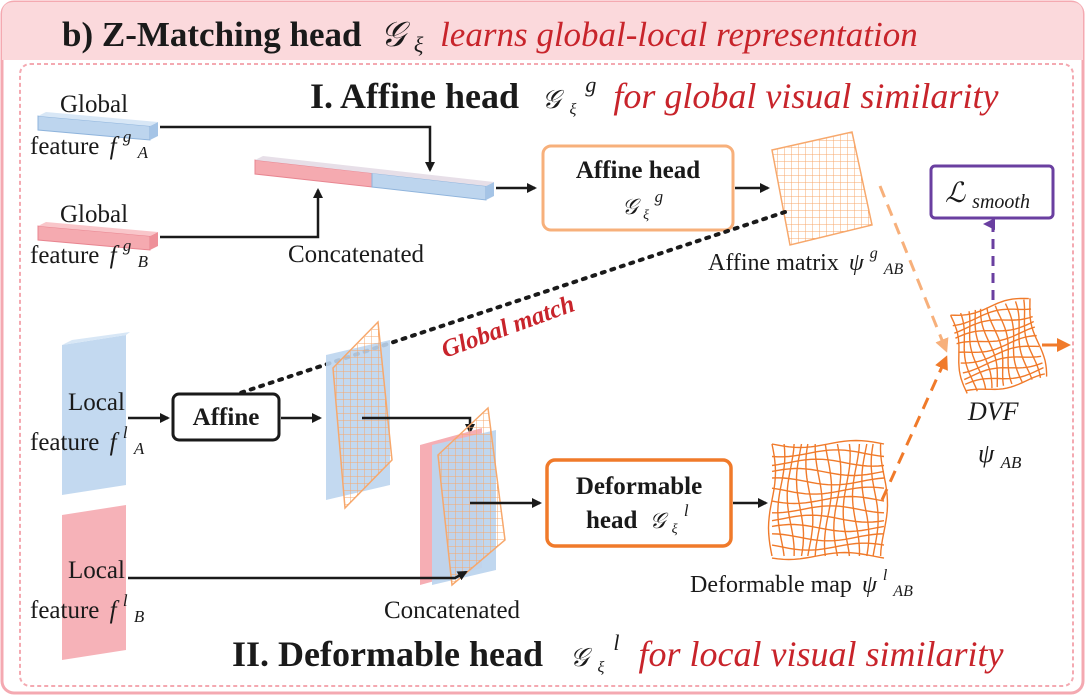  Describe the element at coordinates (463, 496) in the screenshot. I see `concatenated-local-blocks` at that location.